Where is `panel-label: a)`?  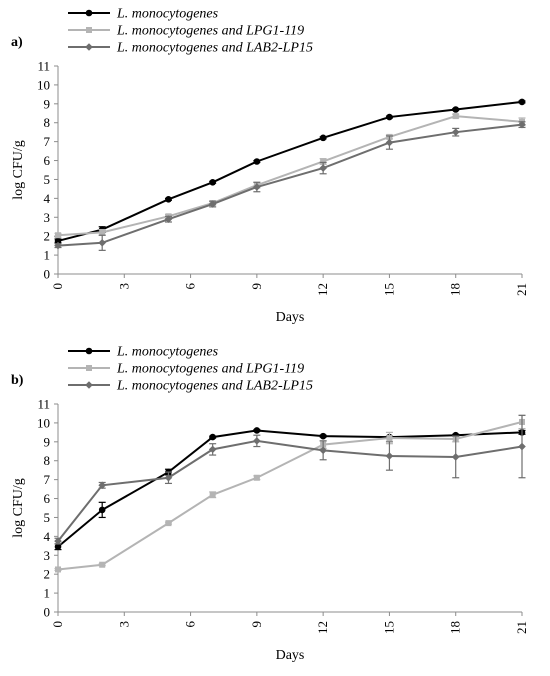
panel-label: a) is located at coordinates (17, 42).